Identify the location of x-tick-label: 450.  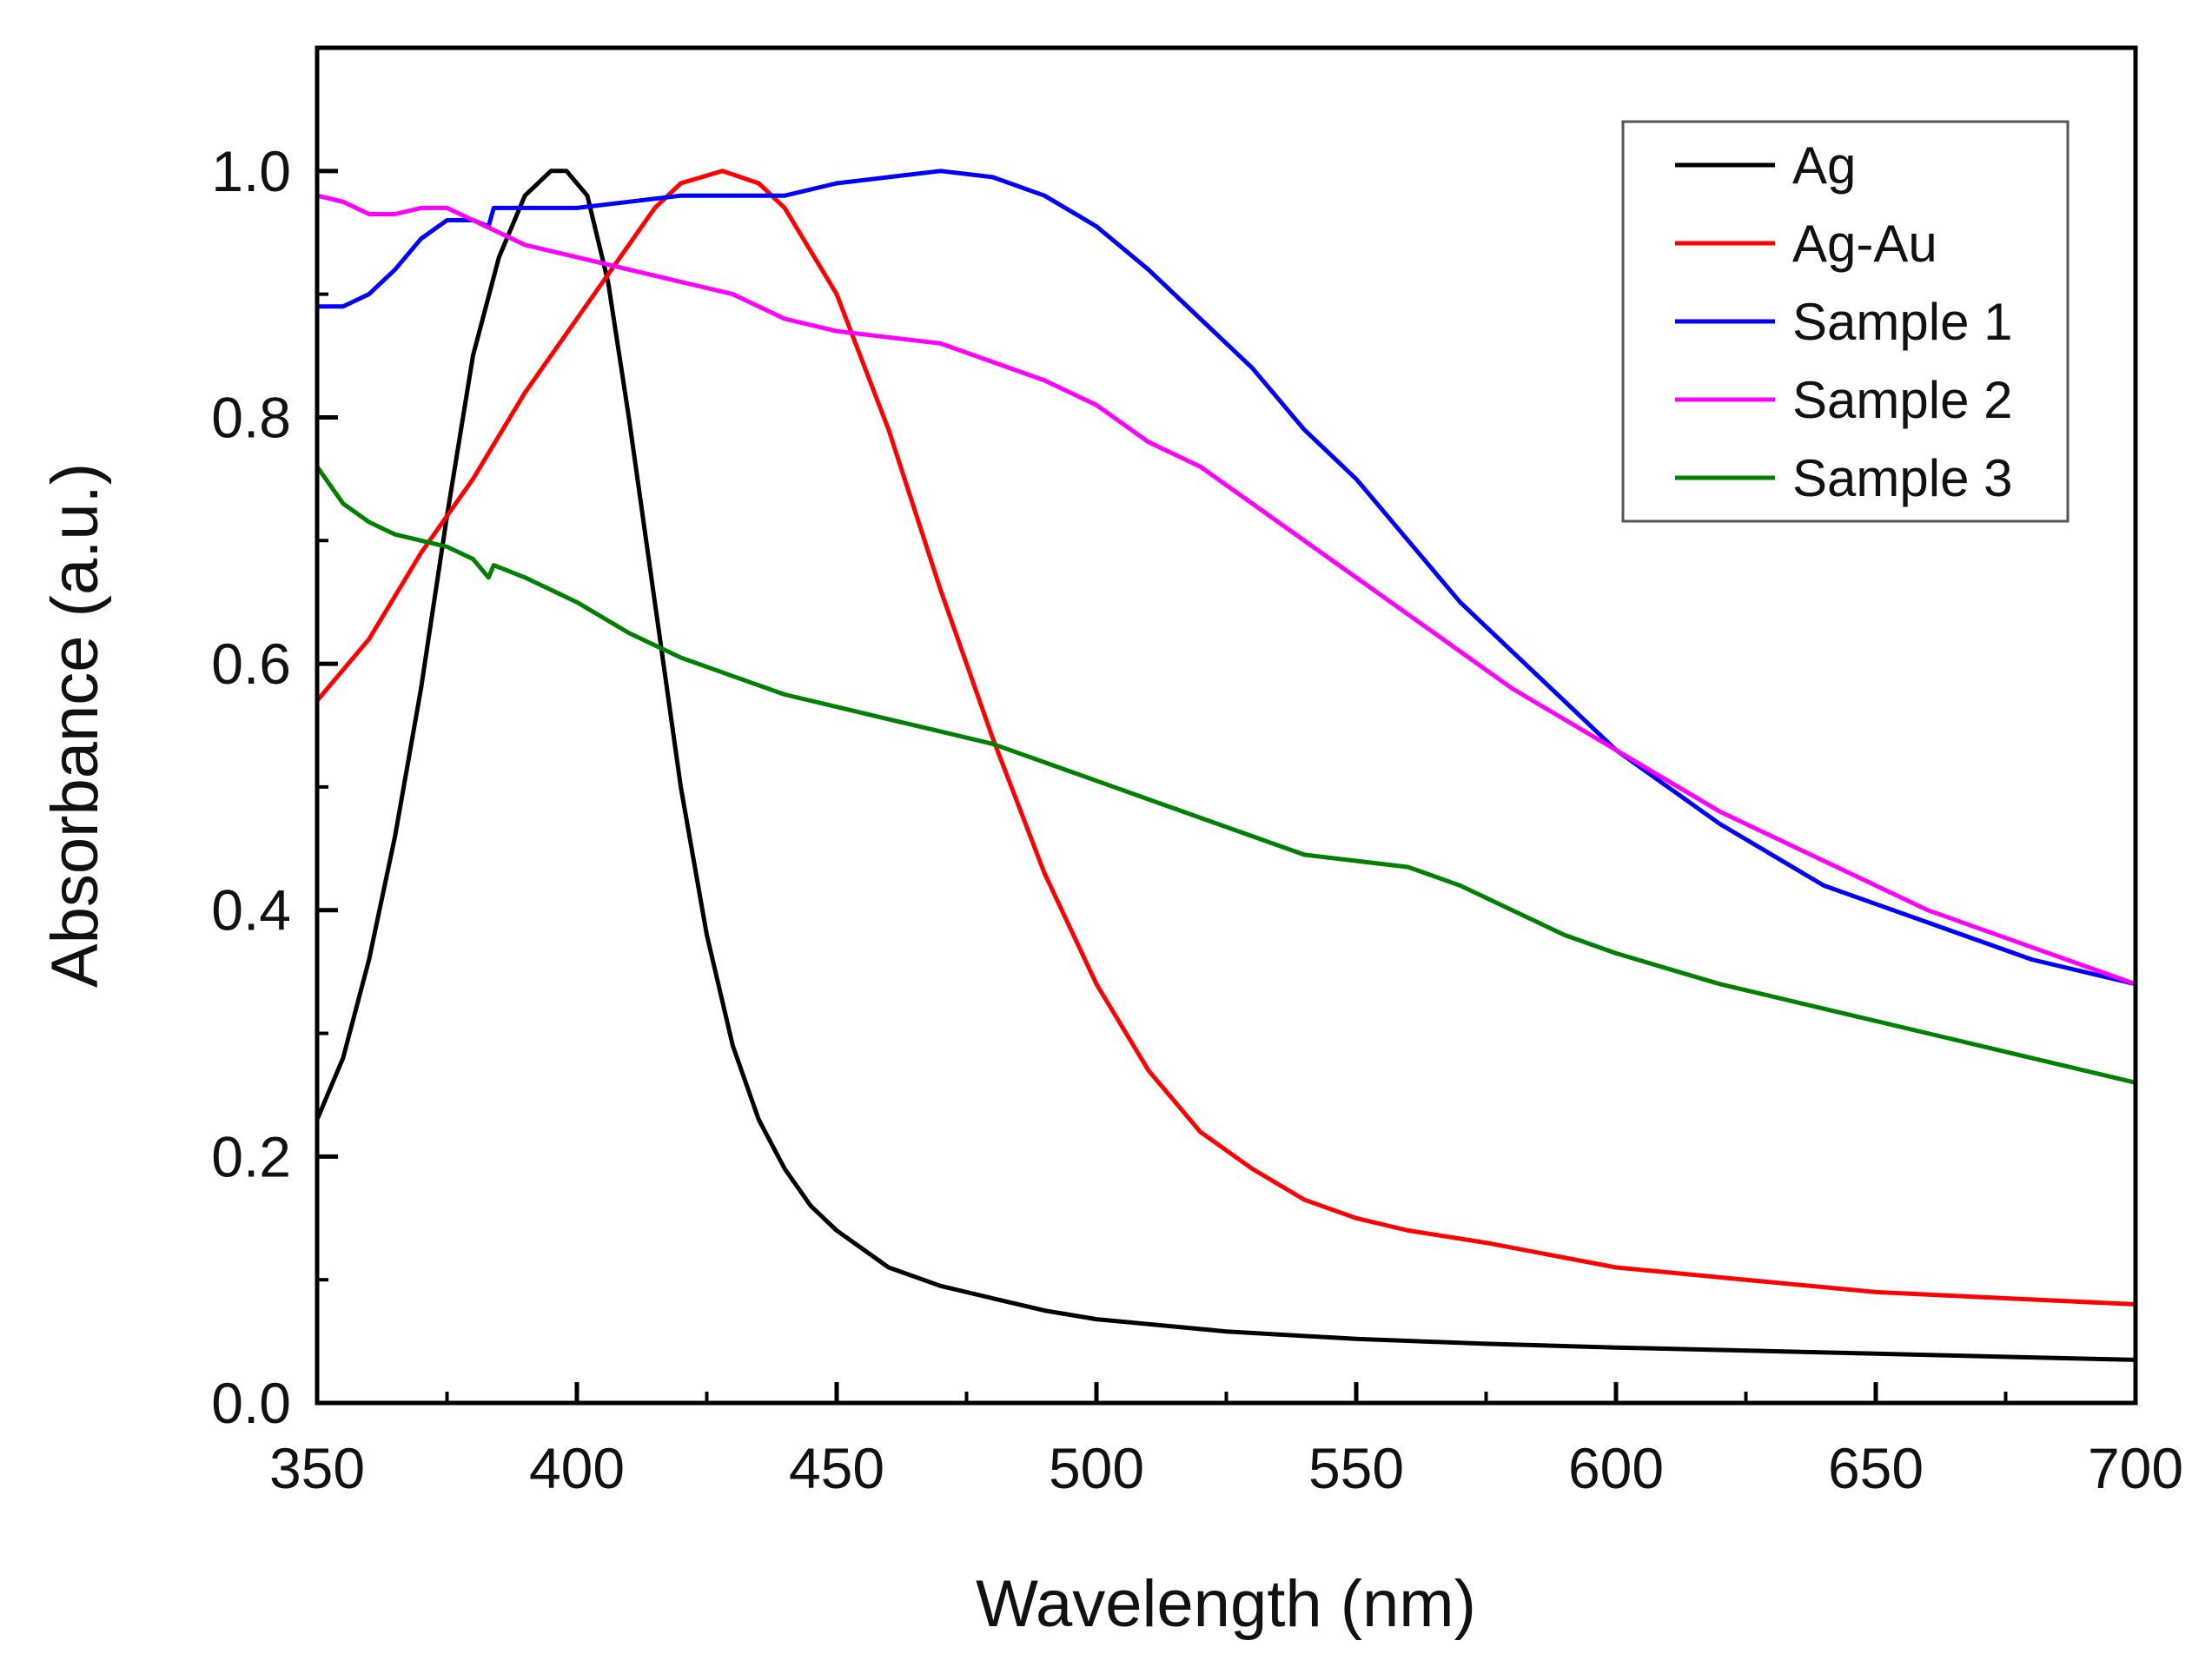
(836, 1468).